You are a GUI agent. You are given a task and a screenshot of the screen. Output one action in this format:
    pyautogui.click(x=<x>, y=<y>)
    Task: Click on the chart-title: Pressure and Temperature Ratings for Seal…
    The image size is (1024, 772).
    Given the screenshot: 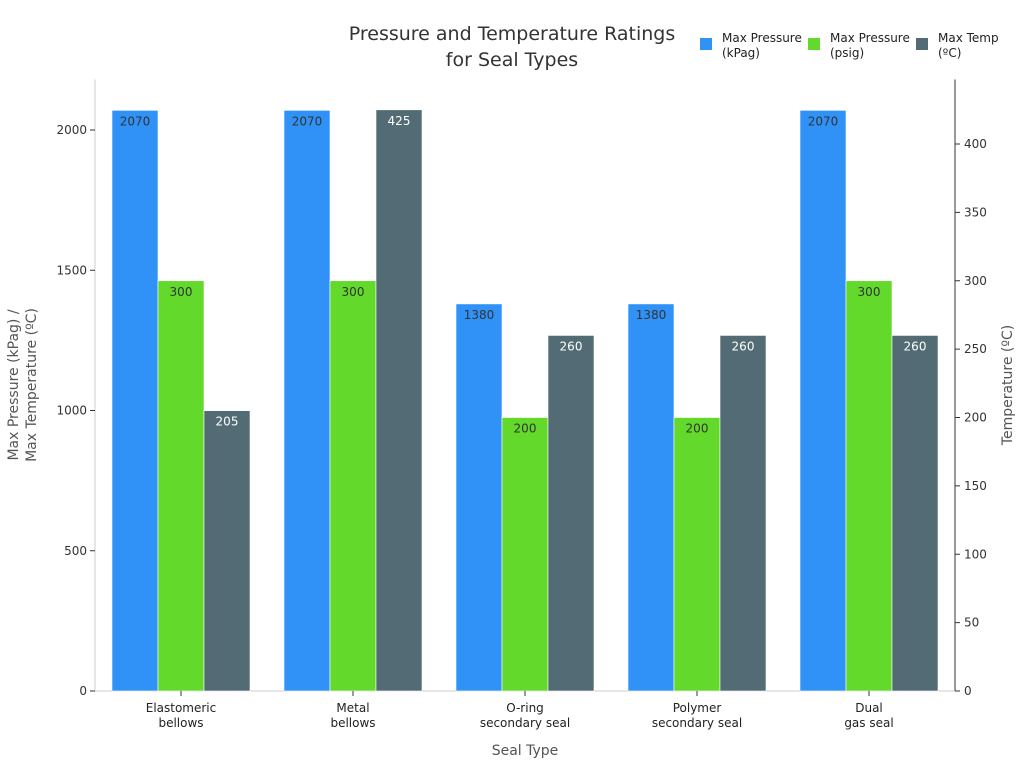 What is the action you would take?
    pyautogui.click(x=512, y=47)
    